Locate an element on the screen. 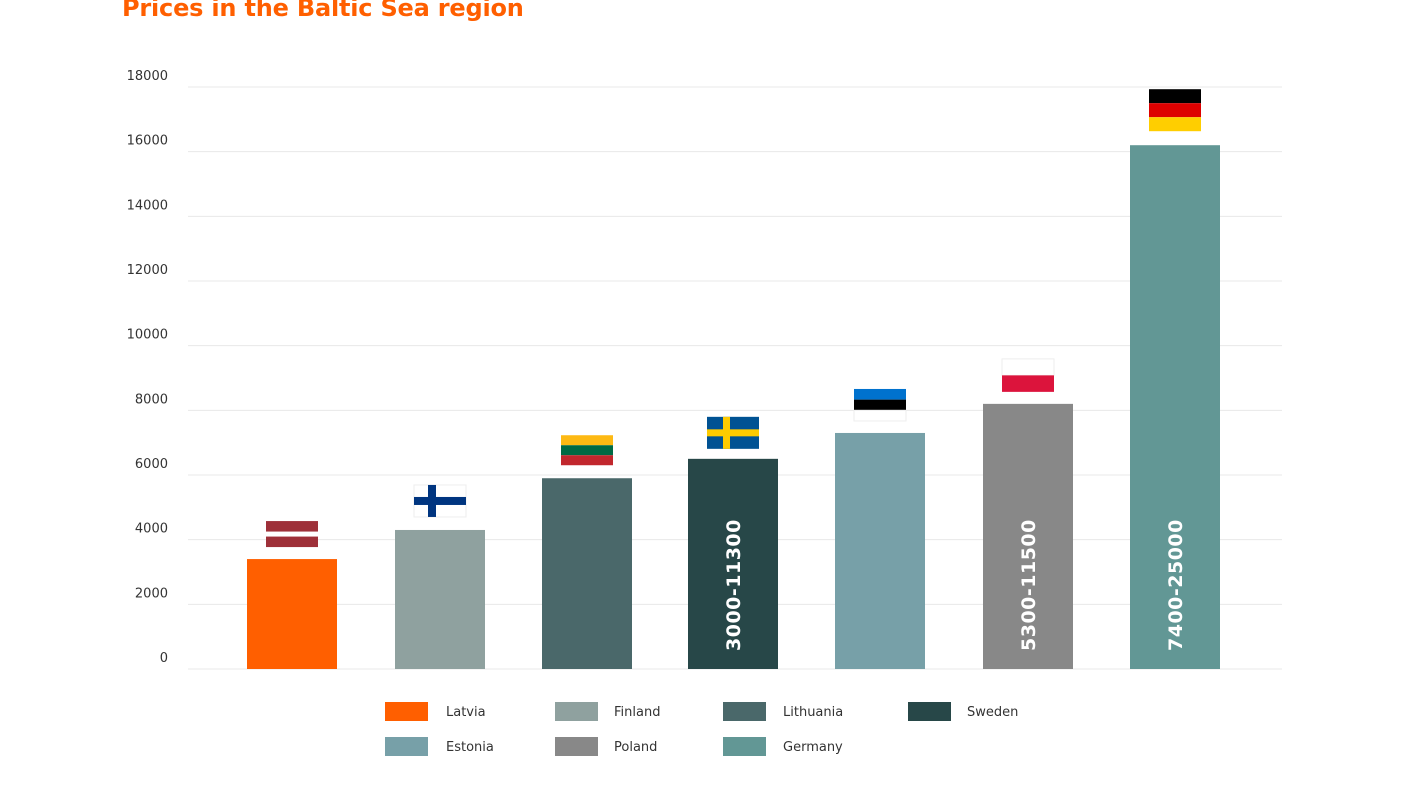 This screenshot has width=1412, height=802. sweden-flag is located at coordinates (733, 432).